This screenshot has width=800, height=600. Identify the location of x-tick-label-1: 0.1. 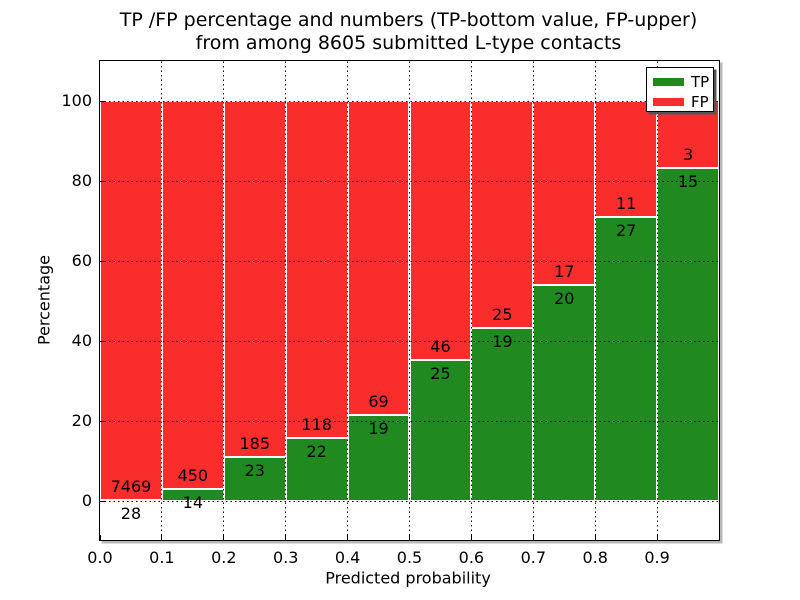
(162, 557).